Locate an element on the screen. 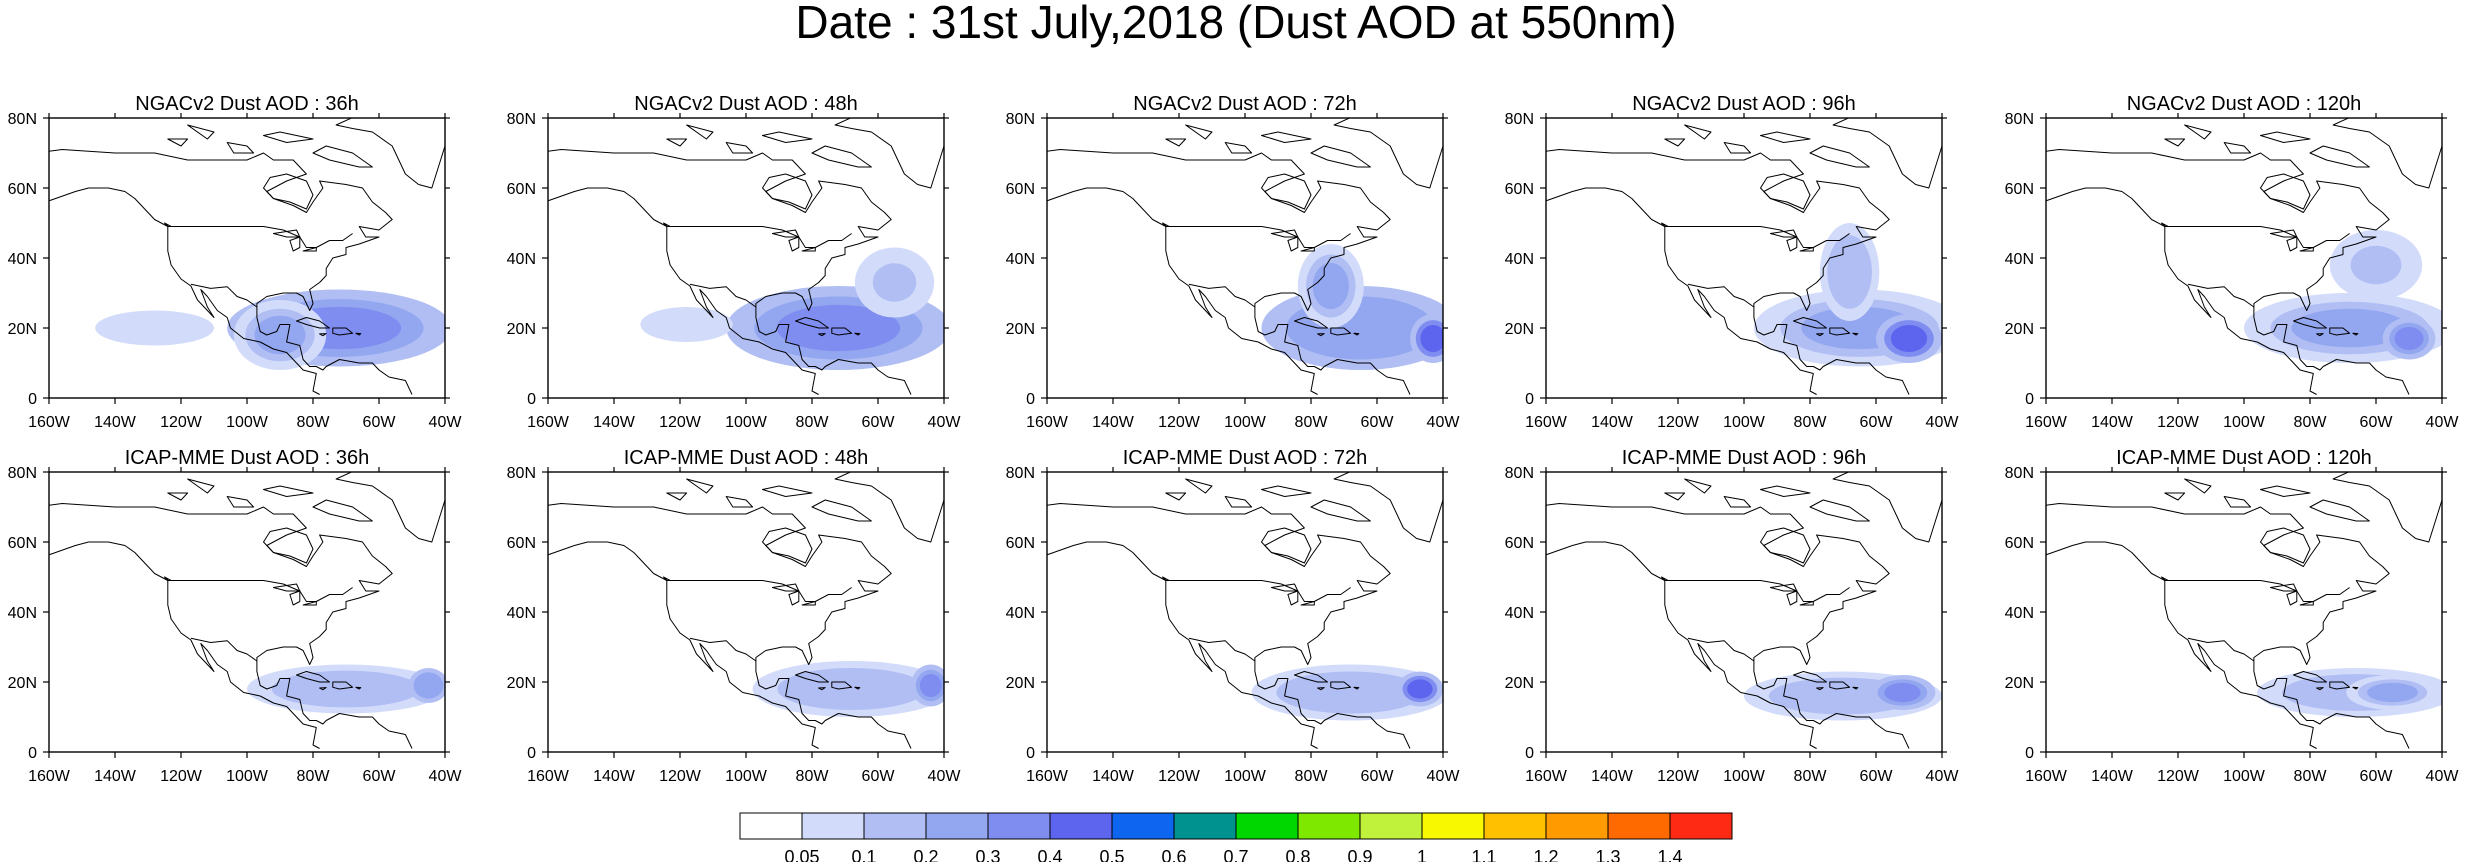 Image resolution: width=2472 pixels, height=862 pixels. panel-title: ICAP-MME Dust AOD : 36h is located at coordinates (247, 458).